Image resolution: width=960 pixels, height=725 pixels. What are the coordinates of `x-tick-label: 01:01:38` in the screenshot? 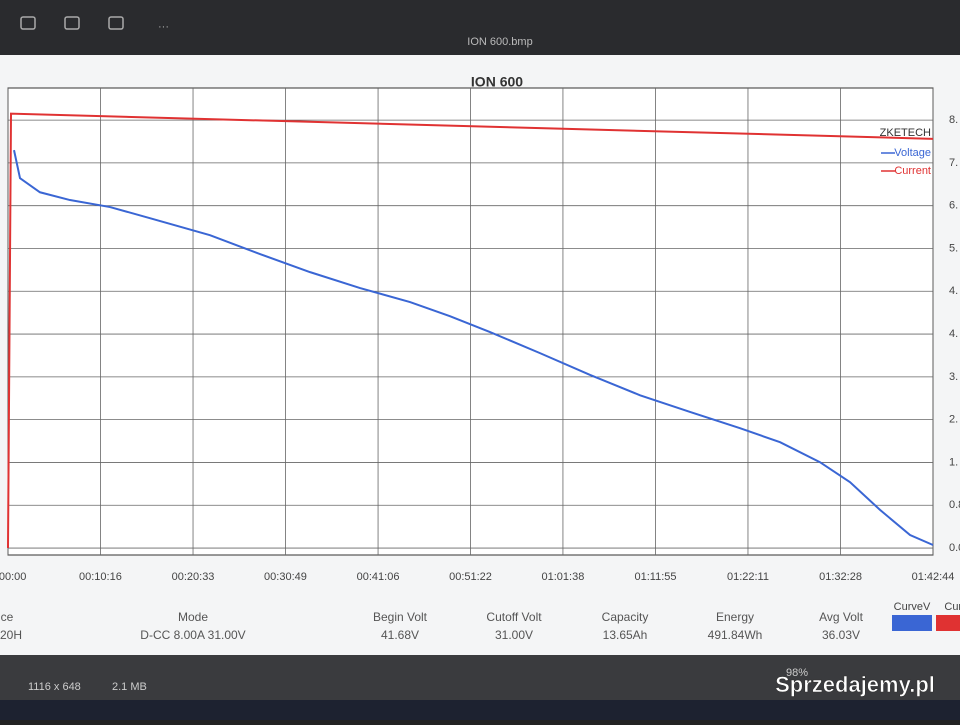 It's located at (563, 577).